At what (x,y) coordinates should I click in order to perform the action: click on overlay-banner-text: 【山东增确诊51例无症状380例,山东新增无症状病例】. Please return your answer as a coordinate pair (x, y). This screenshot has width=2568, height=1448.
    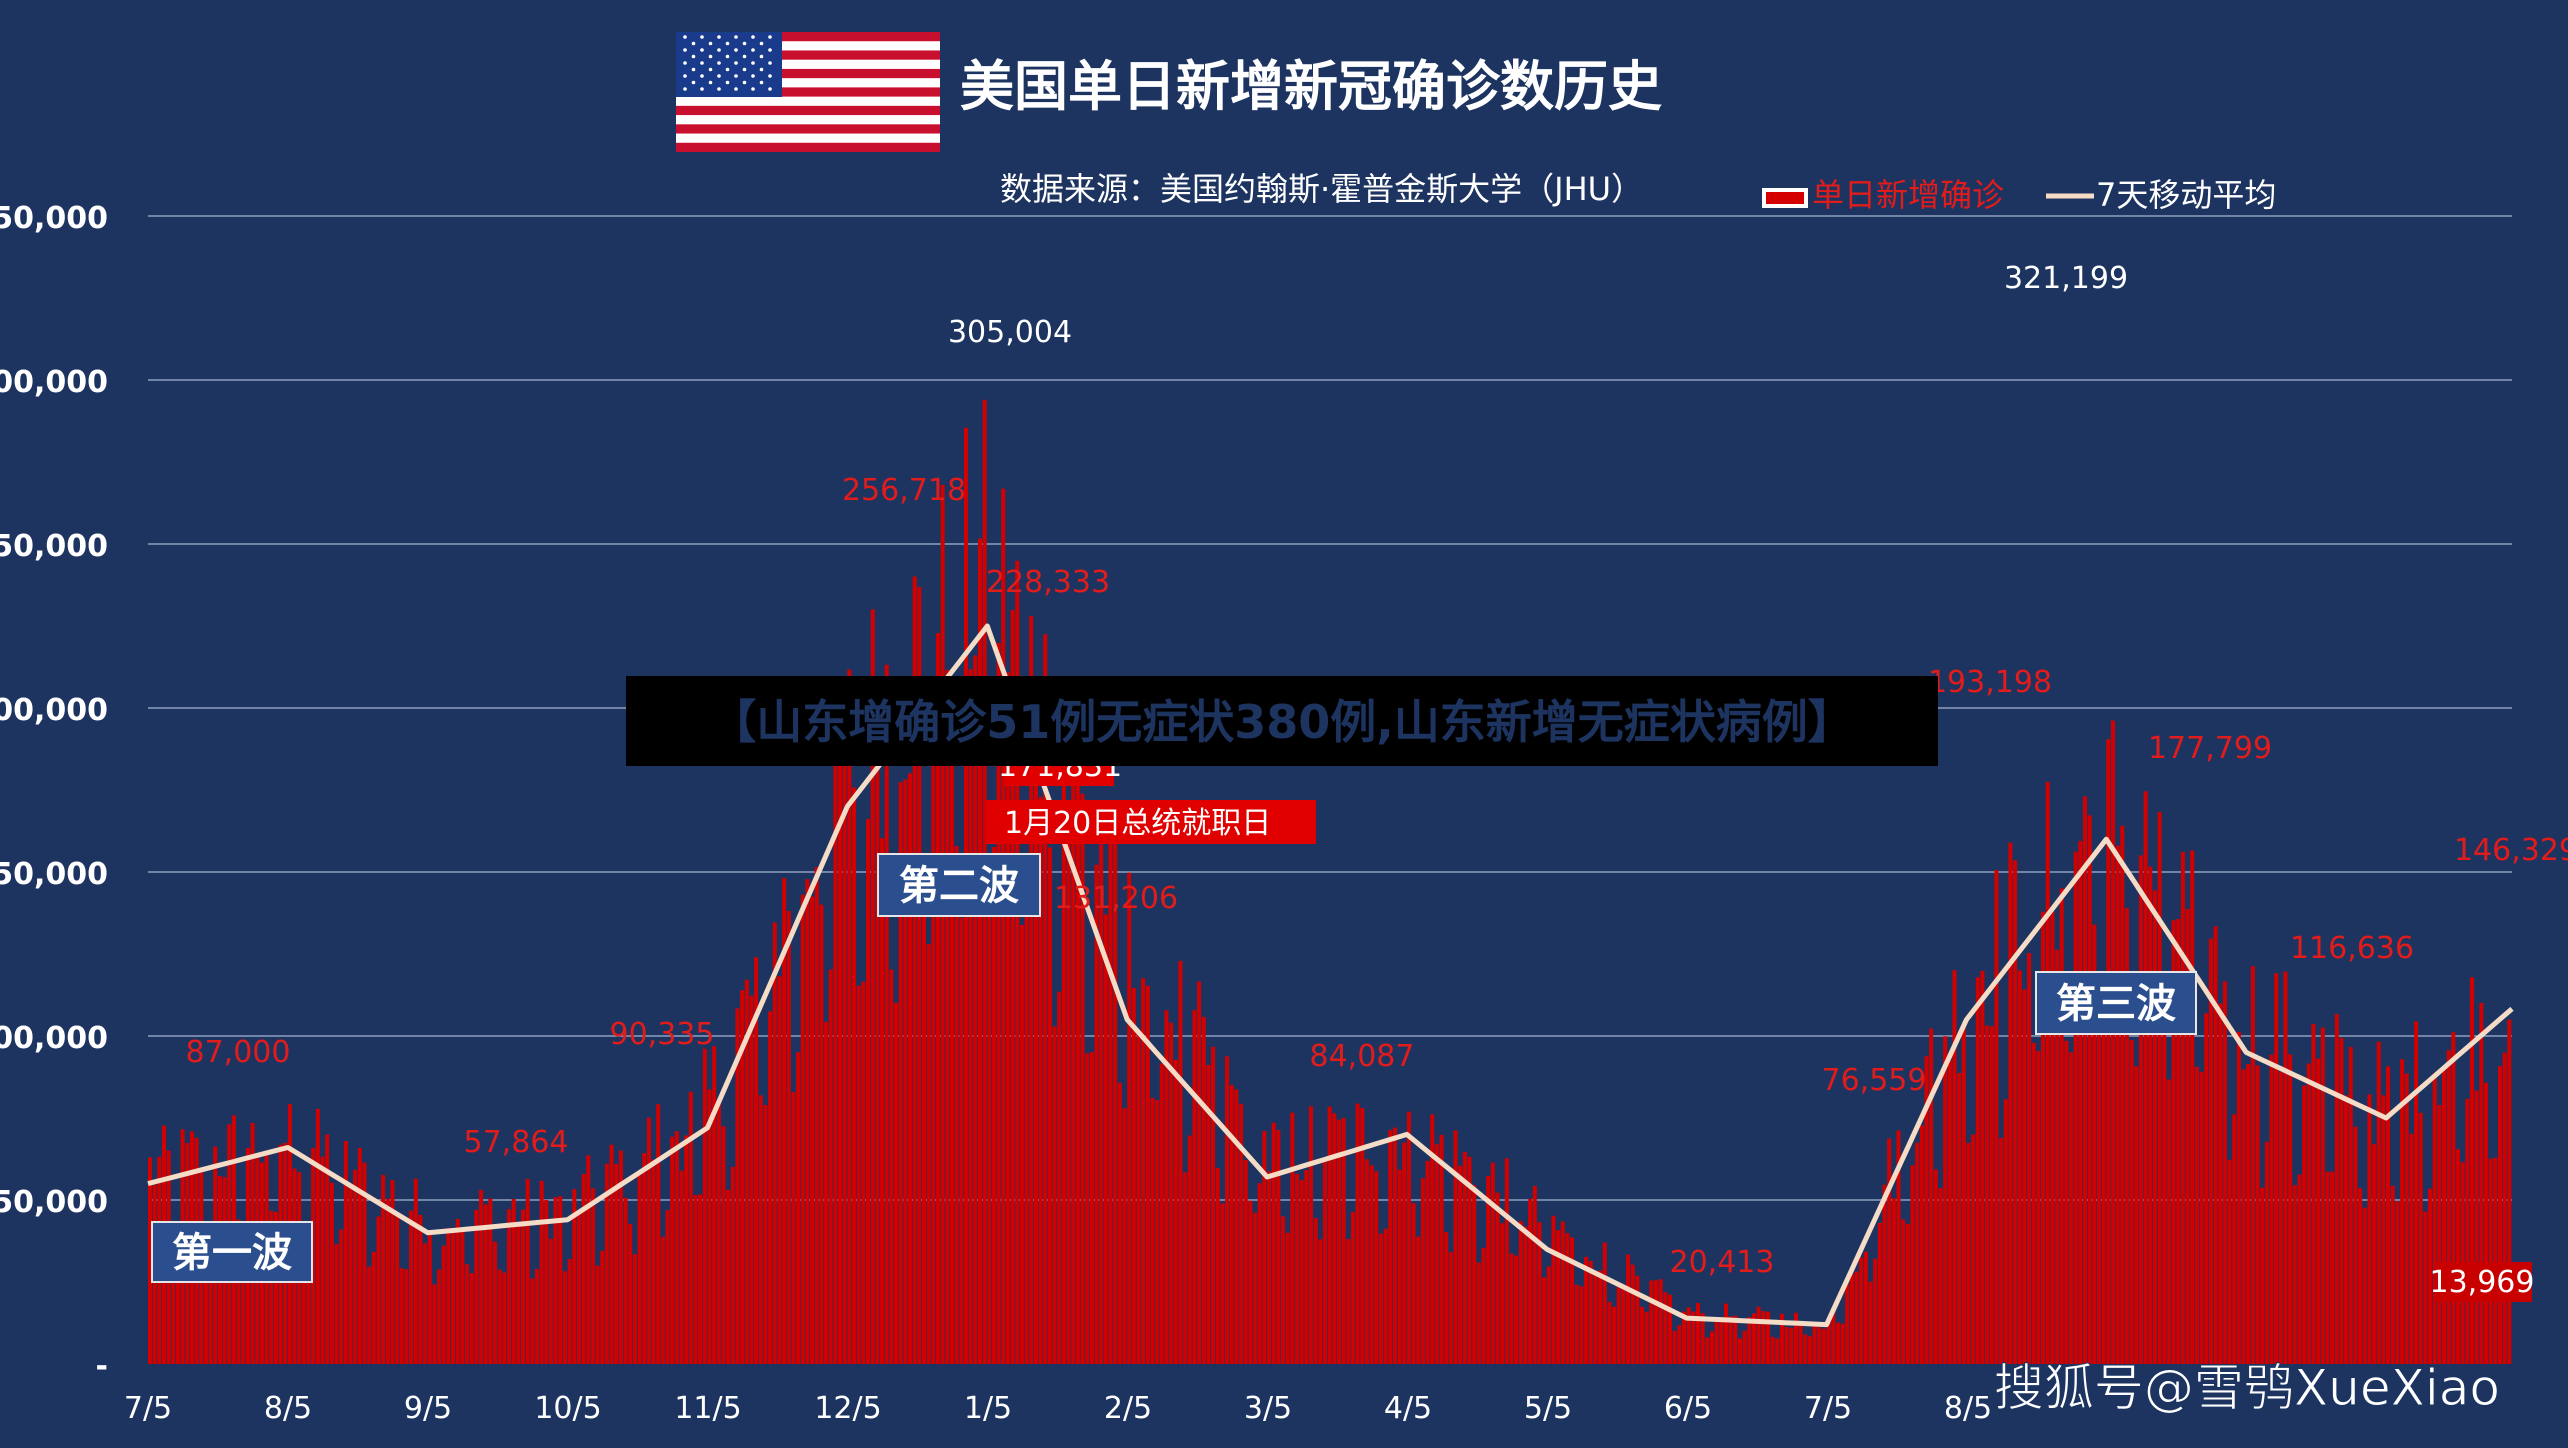
    Looking at the image, I should click on (1282, 722).